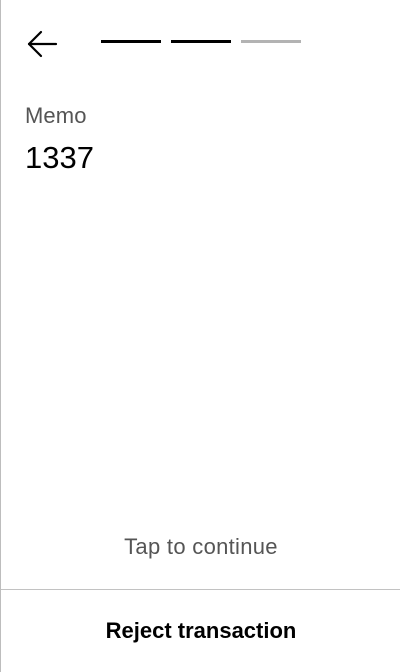 Image resolution: width=400 pixels, height=672 pixels. What do you see at coordinates (131, 41) in the screenshot?
I see `progress-step-1-complete` at bounding box center [131, 41].